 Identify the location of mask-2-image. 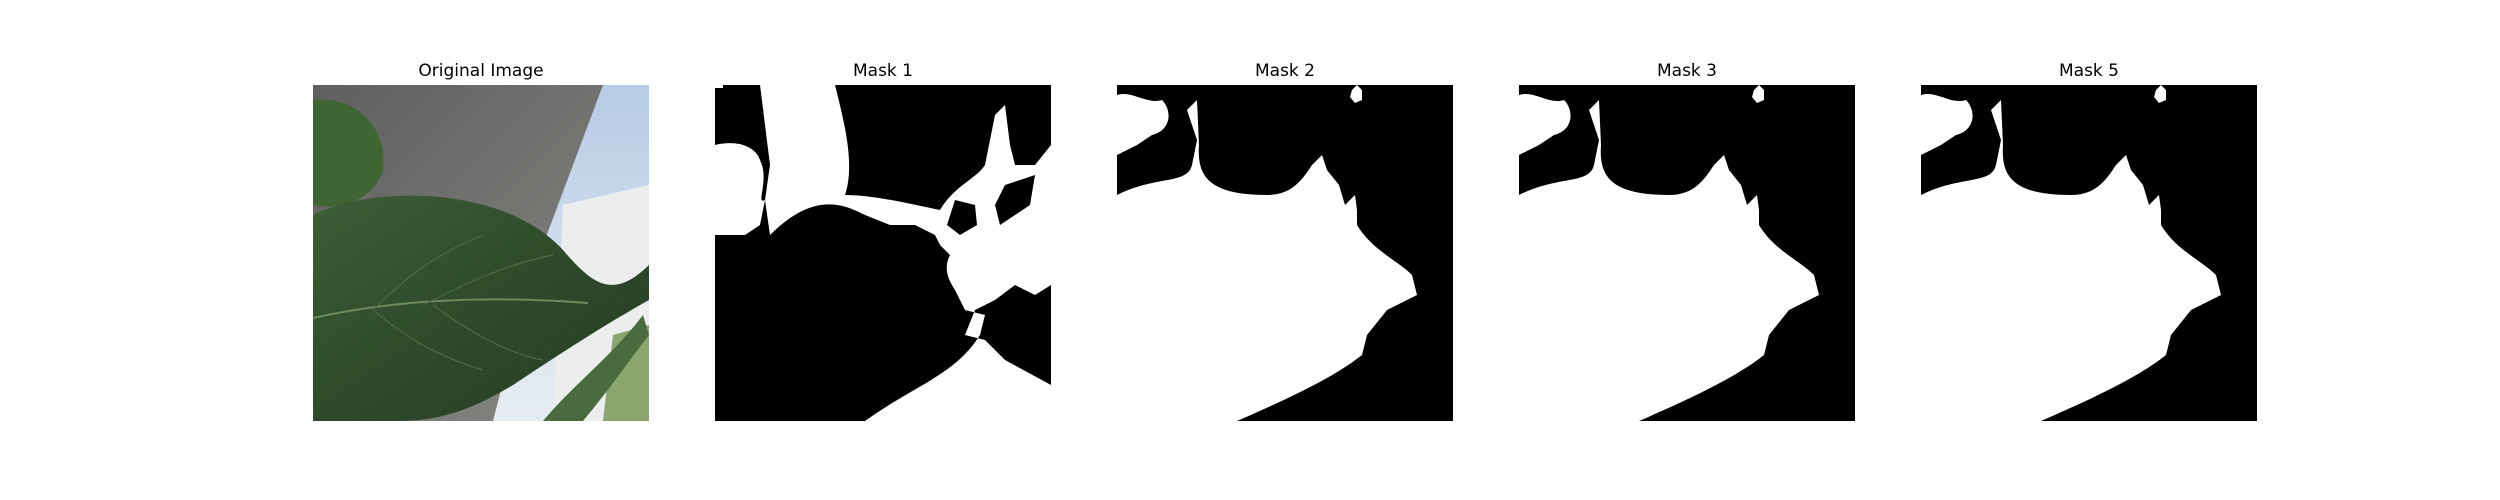
(1285, 253).